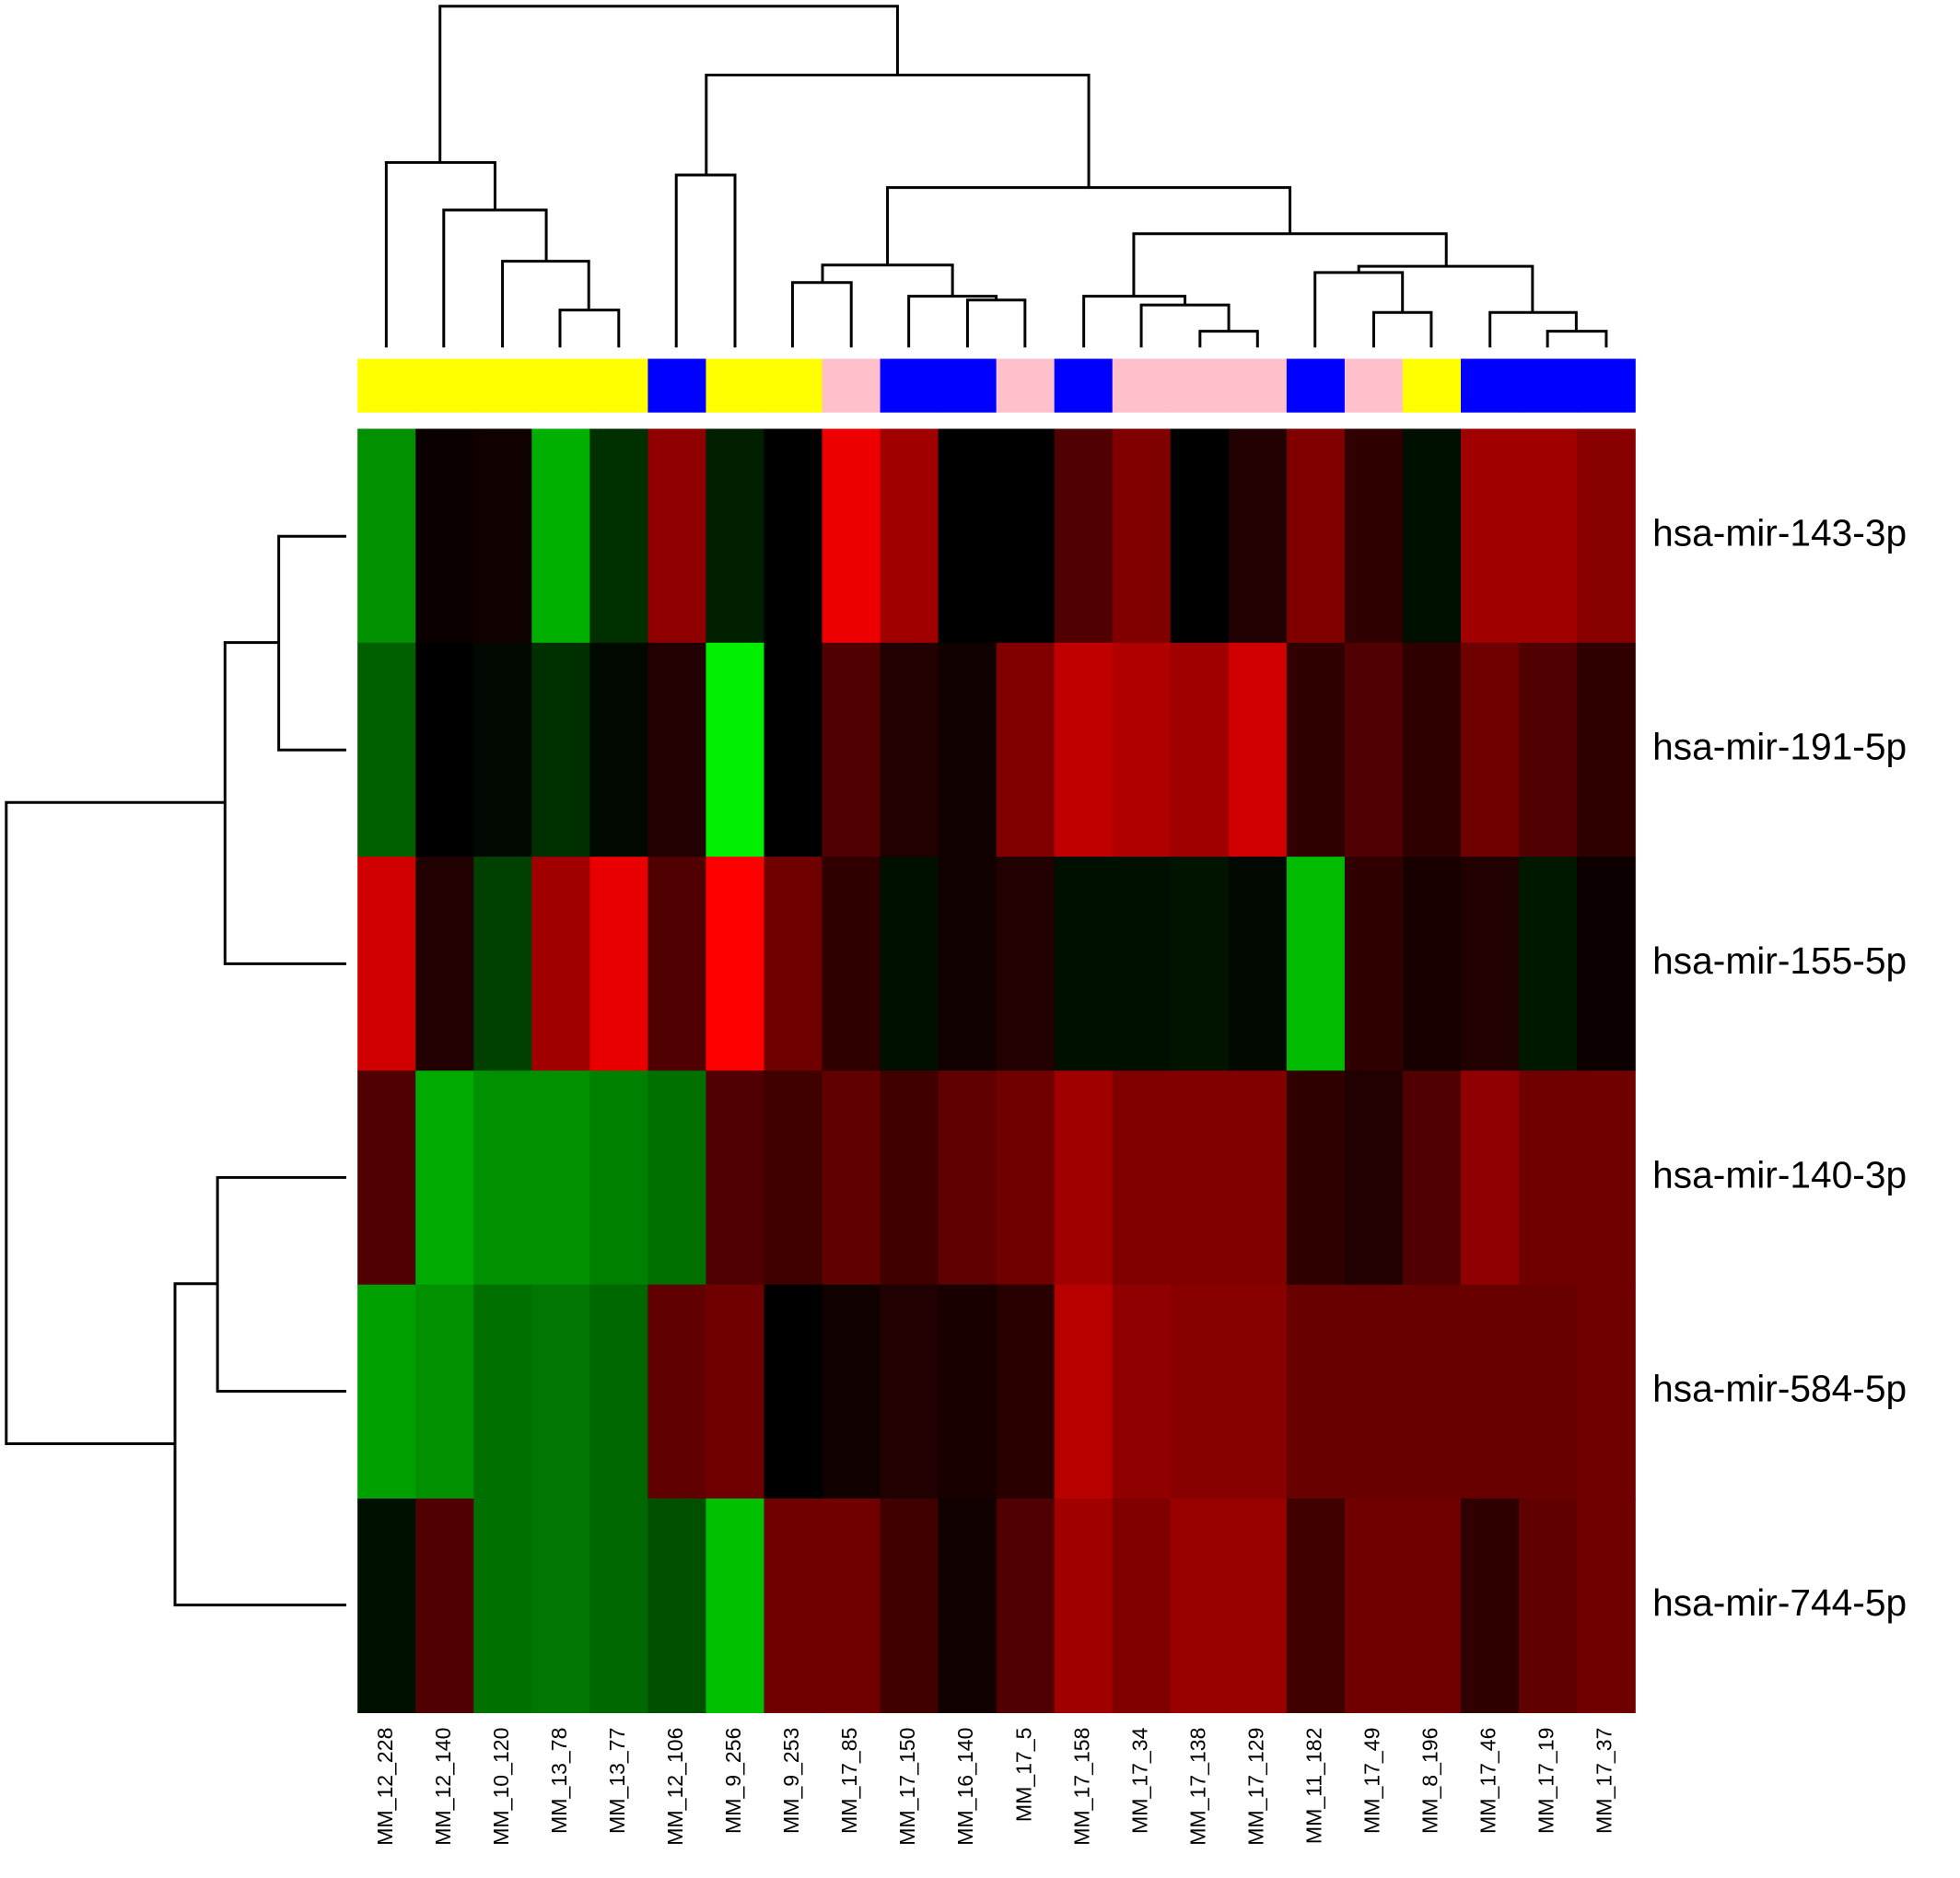  I want to click on column-label: MM_9_253, so click(791, 1781).